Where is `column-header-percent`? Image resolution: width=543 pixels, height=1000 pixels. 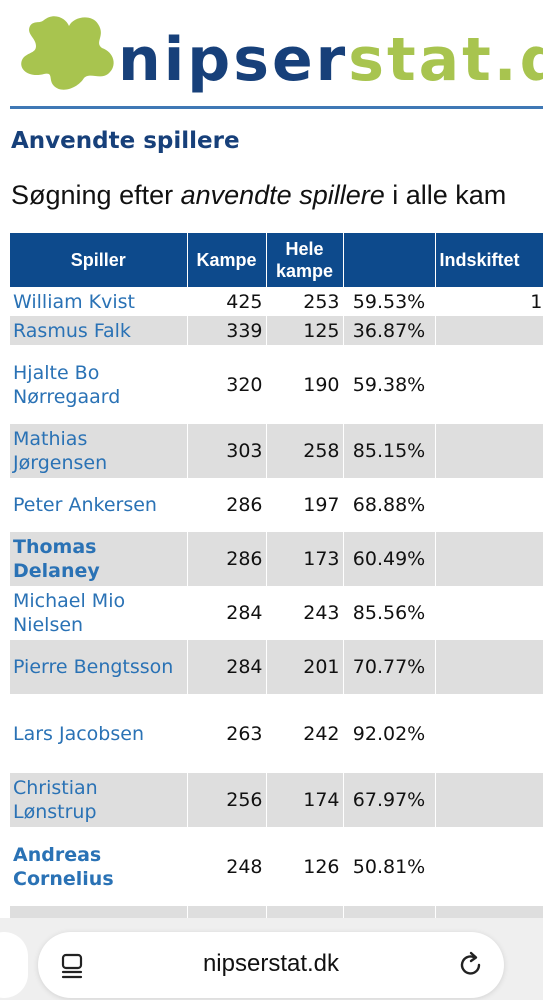 column-header-percent is located at coordinates (389, 260).